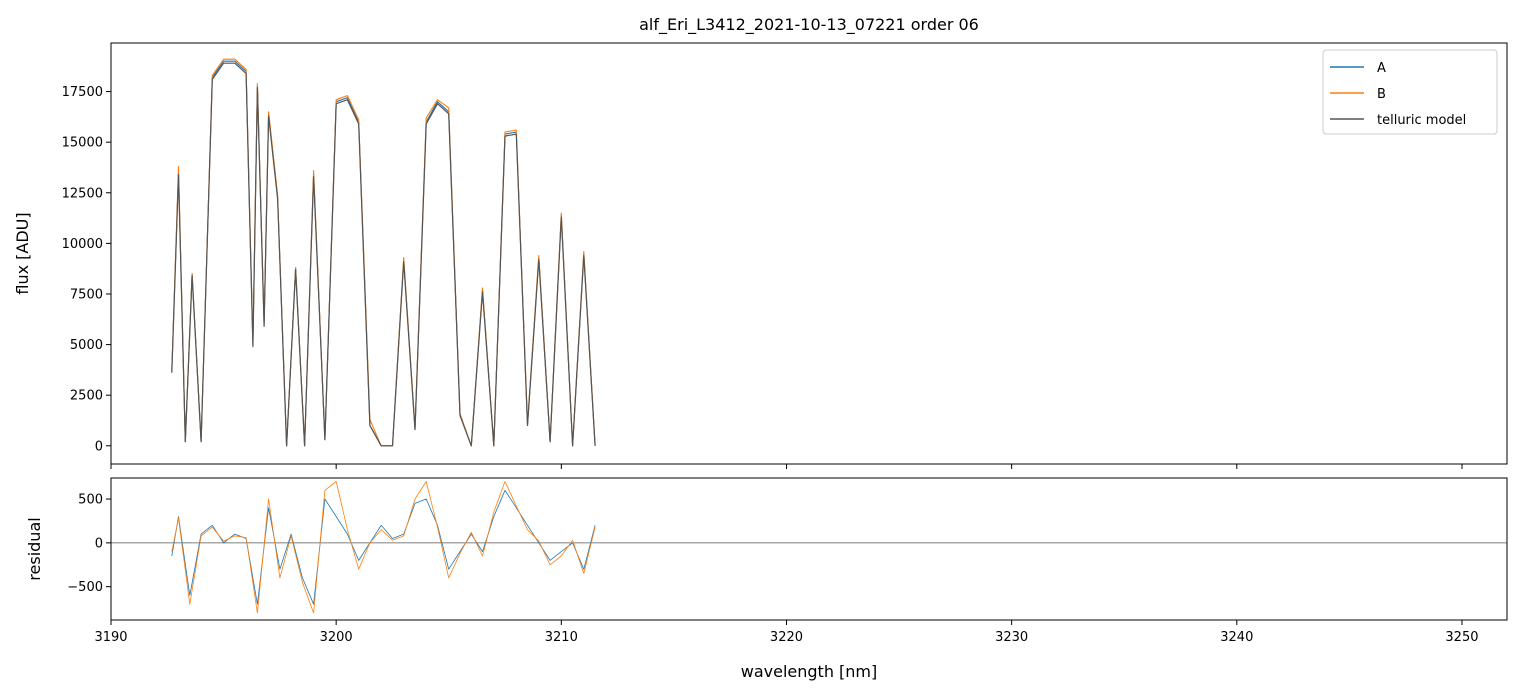  I want to click on residual-xtick-label: 3220, so click(786, 637).